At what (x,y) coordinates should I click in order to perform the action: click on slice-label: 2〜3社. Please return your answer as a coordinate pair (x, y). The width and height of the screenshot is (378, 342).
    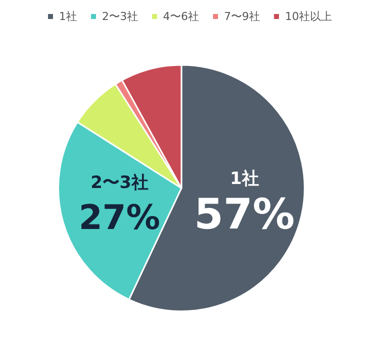
    Looking at the image, I should click on (119, 183).